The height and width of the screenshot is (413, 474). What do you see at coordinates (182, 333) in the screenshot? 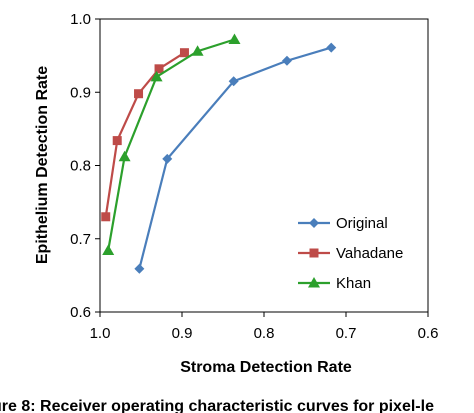
I see `x-tick-label: 0.9` at bounding box center [182, 333].